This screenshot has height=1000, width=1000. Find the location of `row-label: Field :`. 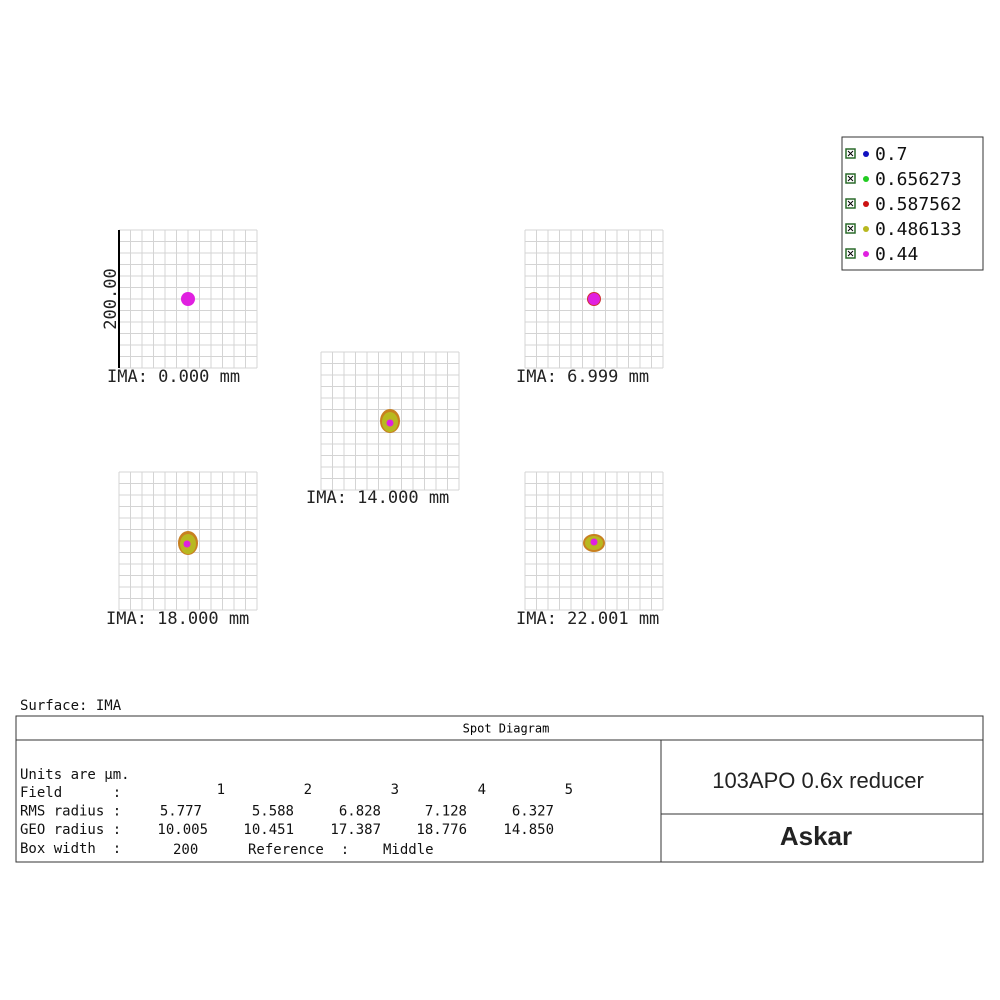

row-label: Field : is located at coordinates (70, 793).